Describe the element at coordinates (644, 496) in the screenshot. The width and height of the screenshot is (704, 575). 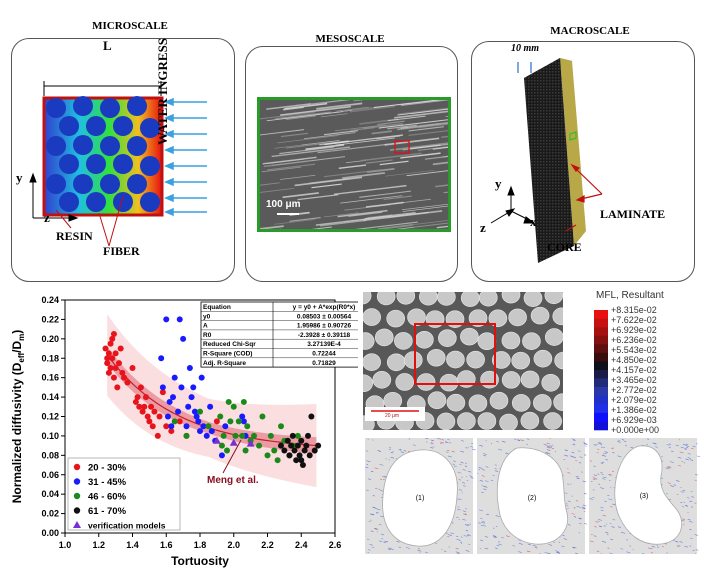
I see `cell-label: (3)` at that location.